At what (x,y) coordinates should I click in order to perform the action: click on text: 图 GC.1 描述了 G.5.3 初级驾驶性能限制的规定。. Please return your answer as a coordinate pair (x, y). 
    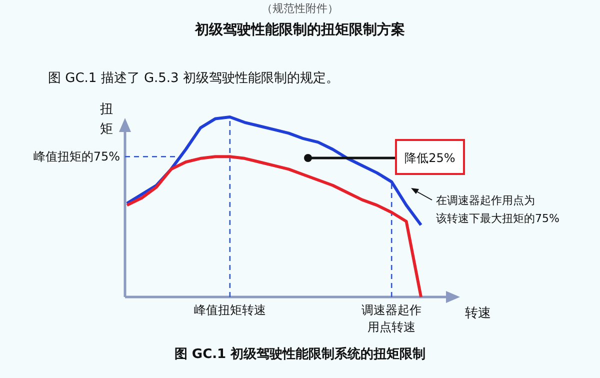
    Looking at the image, I should click on (193, 78).